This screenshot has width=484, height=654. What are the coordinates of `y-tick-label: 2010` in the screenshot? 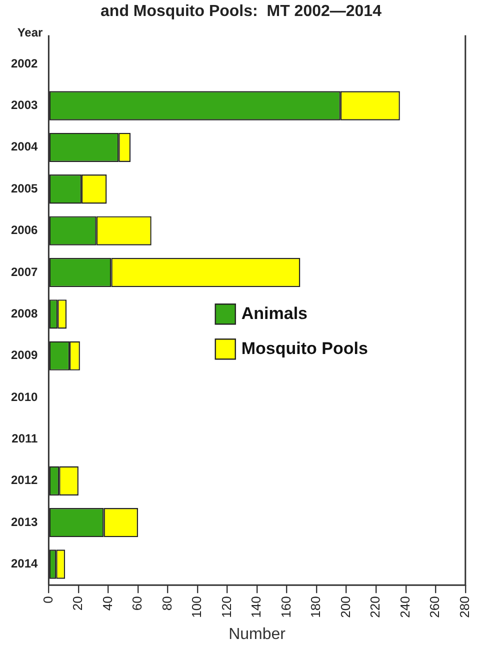 It's located at (24, 397).